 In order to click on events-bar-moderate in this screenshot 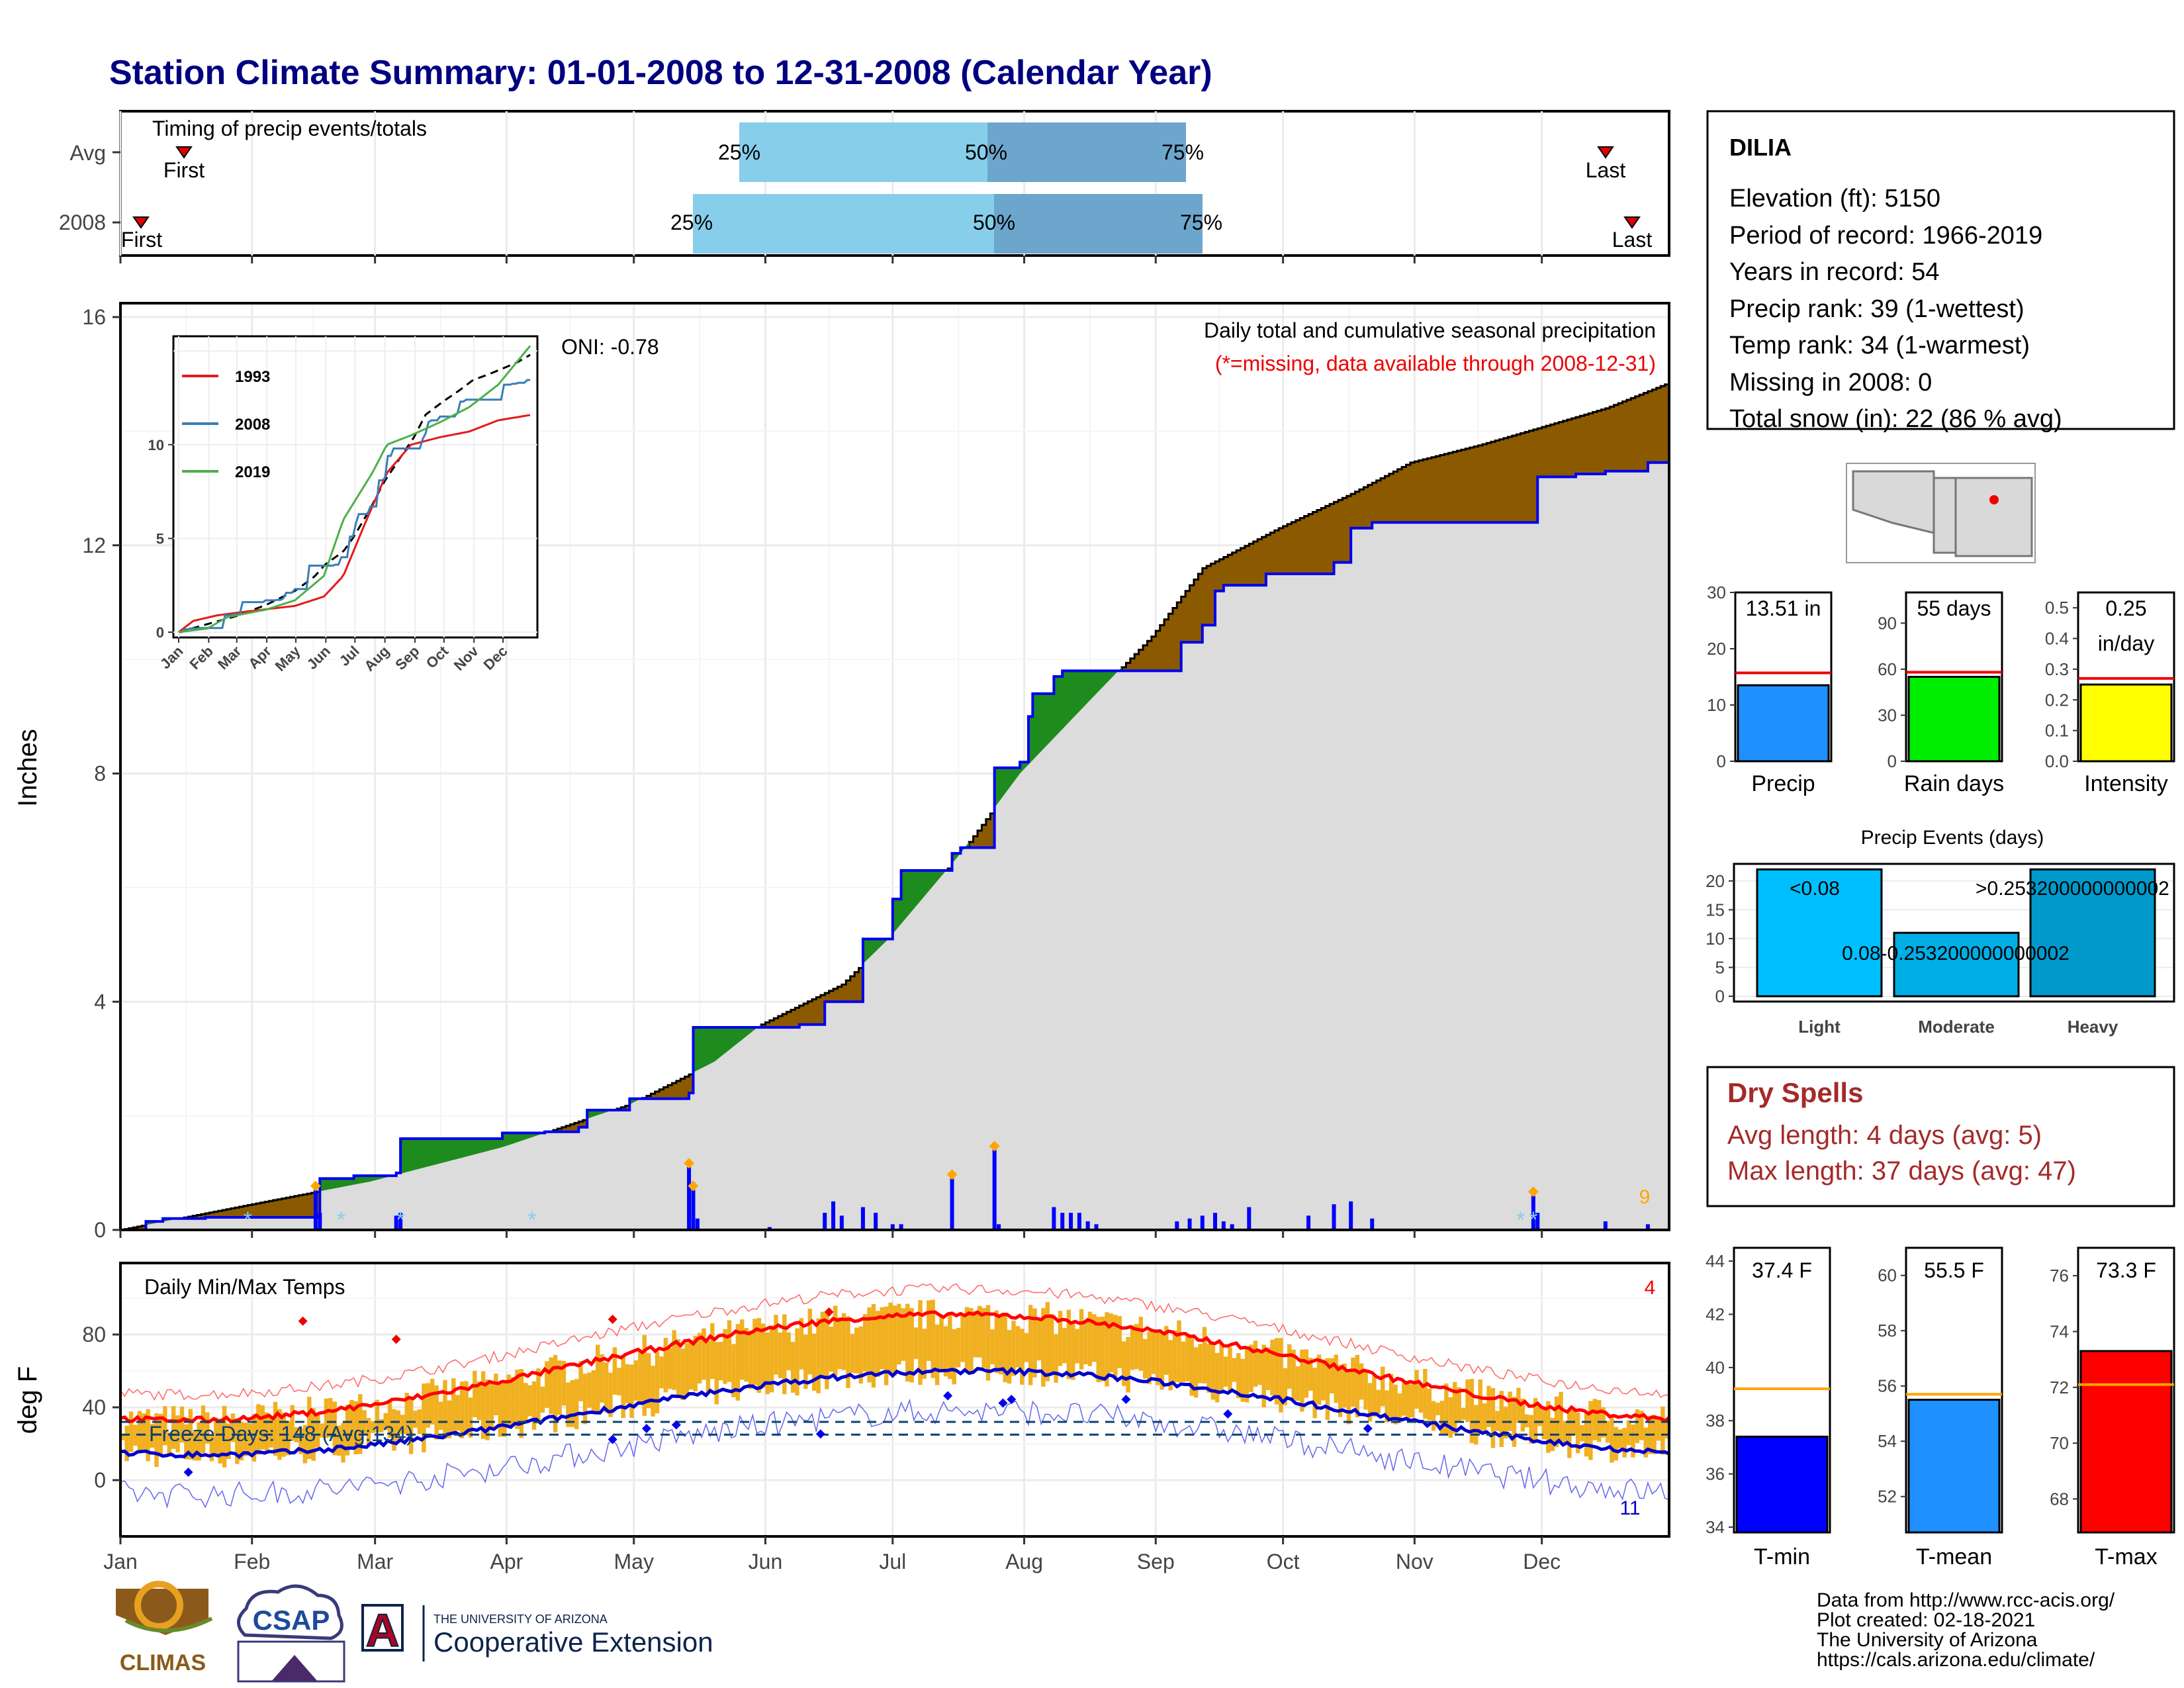, I will do `click(1957, 964)`.